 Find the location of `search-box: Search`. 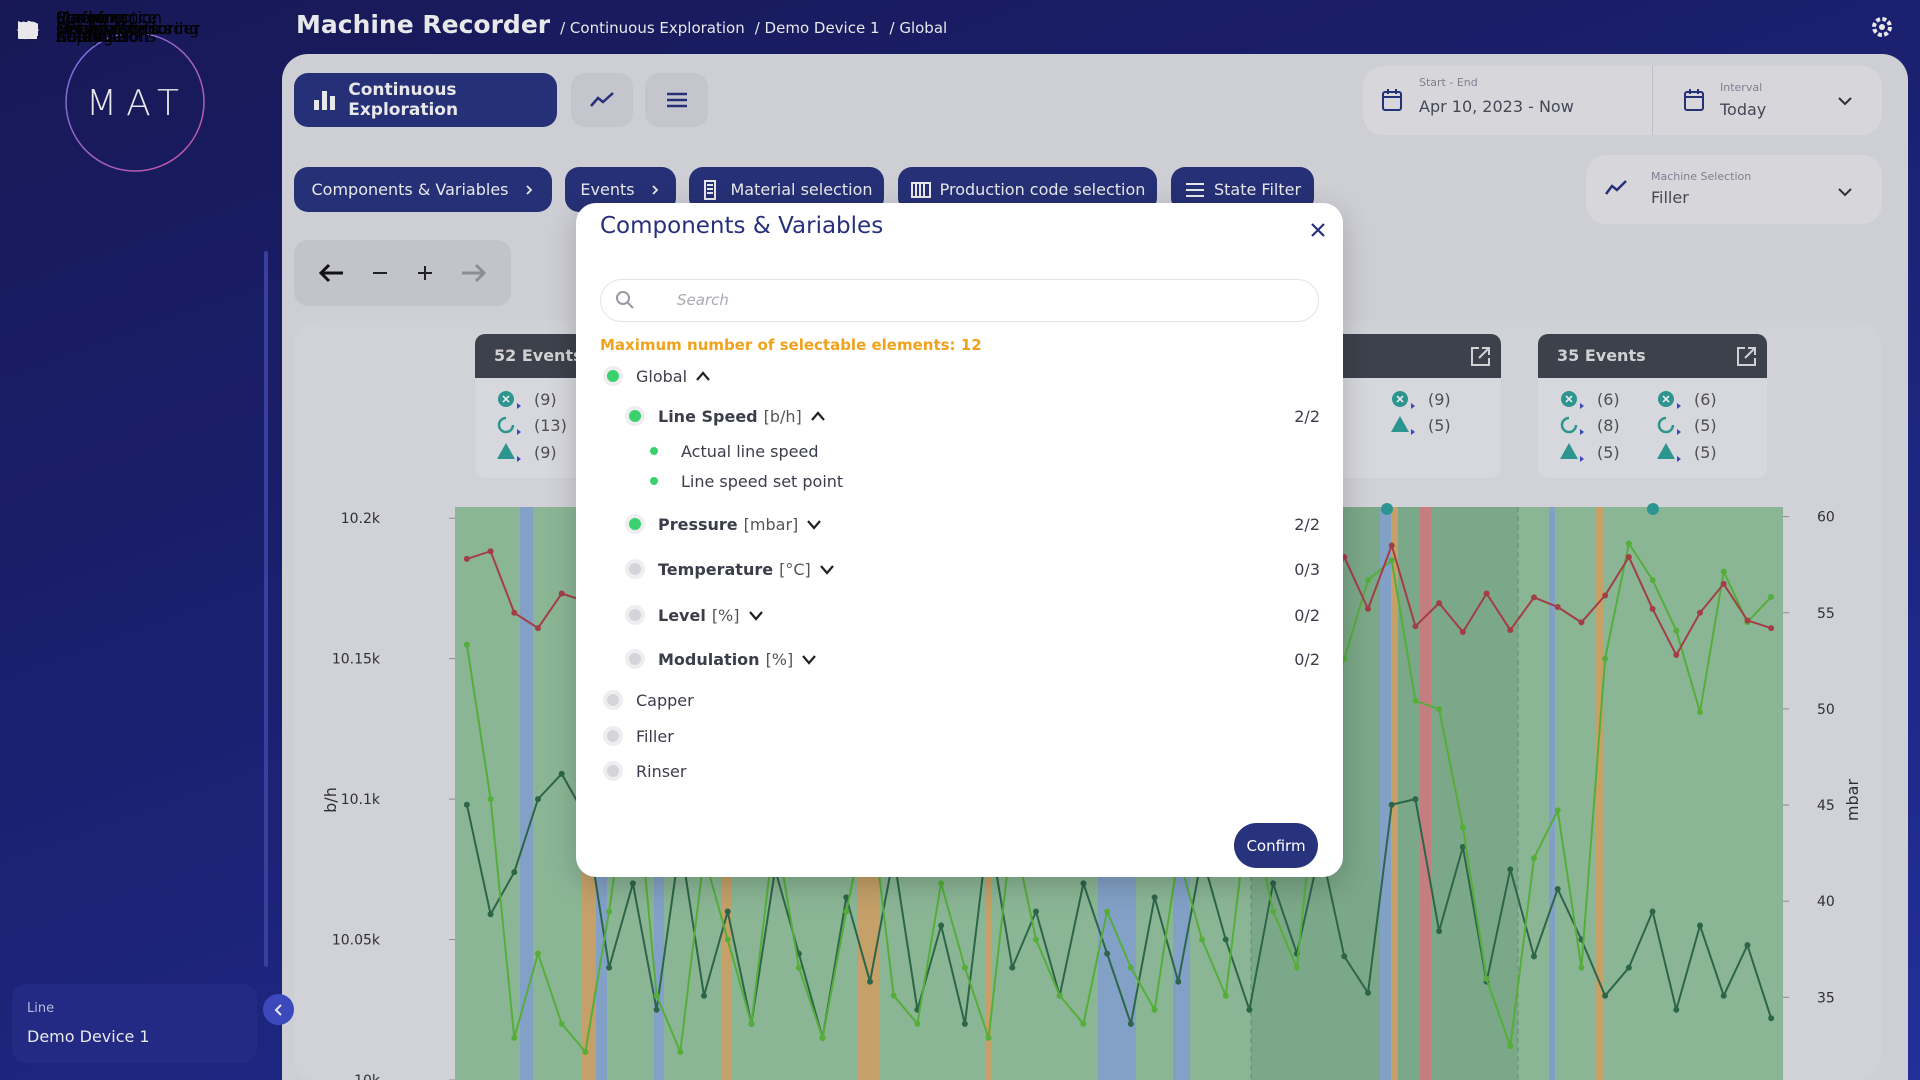

search-box: Search is located at coordinates (959, 300).